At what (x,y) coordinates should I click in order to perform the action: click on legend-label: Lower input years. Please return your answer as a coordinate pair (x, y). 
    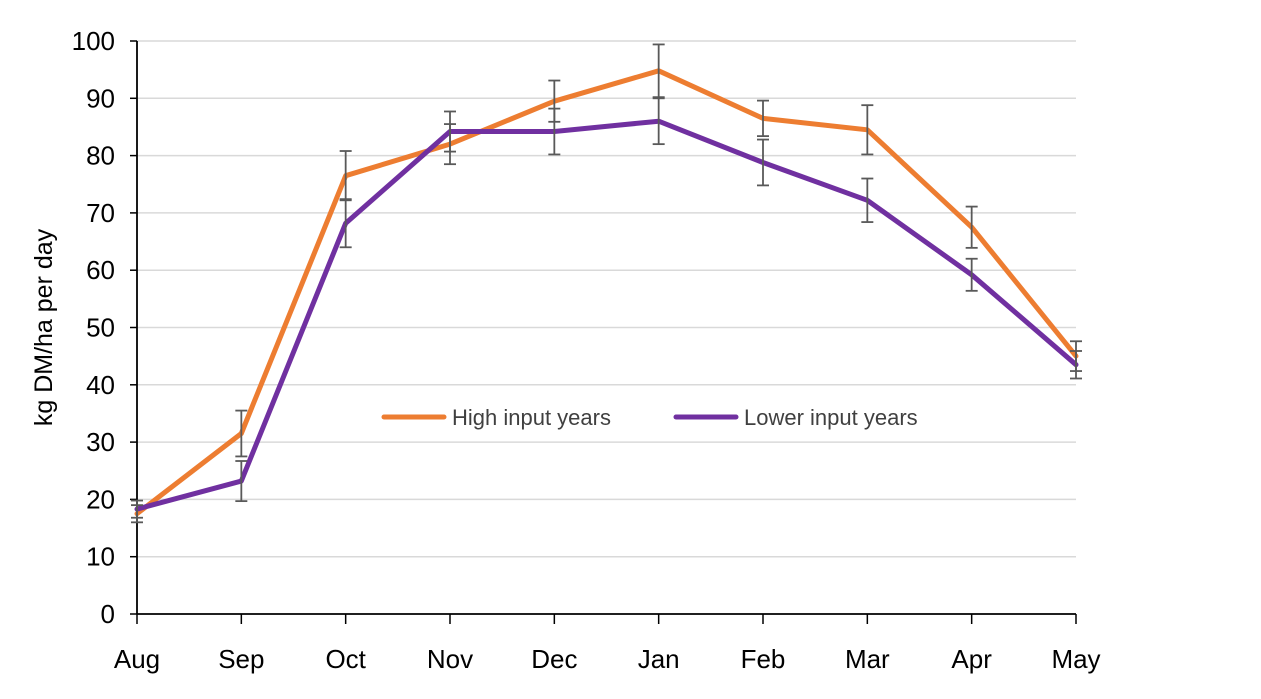
    Looking at the image, I should click on (831, 417).